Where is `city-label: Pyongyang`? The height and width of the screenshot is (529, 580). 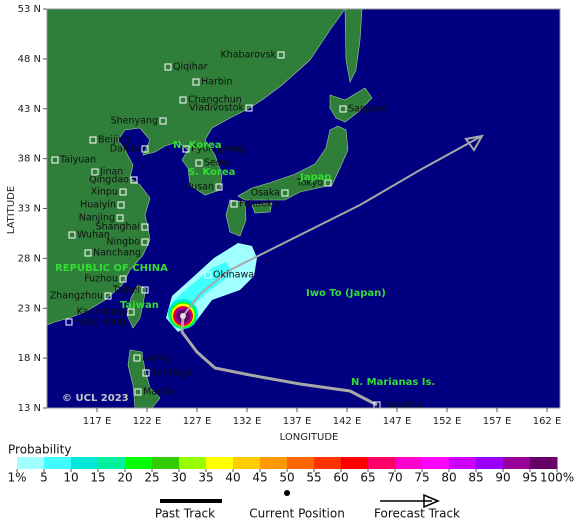 city-label: Pyongyang is located at coordinates (217, 149).